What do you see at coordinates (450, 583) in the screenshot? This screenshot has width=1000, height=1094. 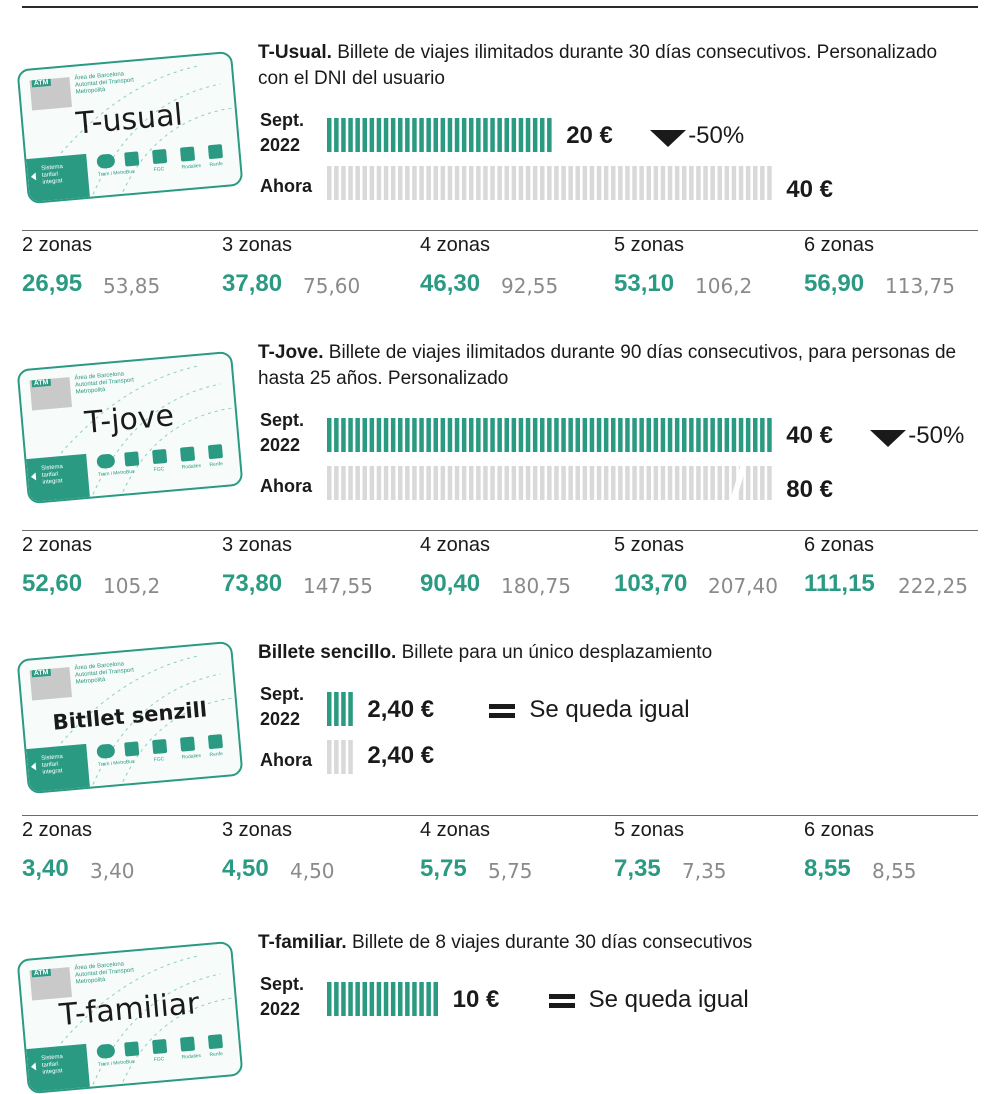 I see `zone-new-price: 90,40` at bounding box center [450, 583].